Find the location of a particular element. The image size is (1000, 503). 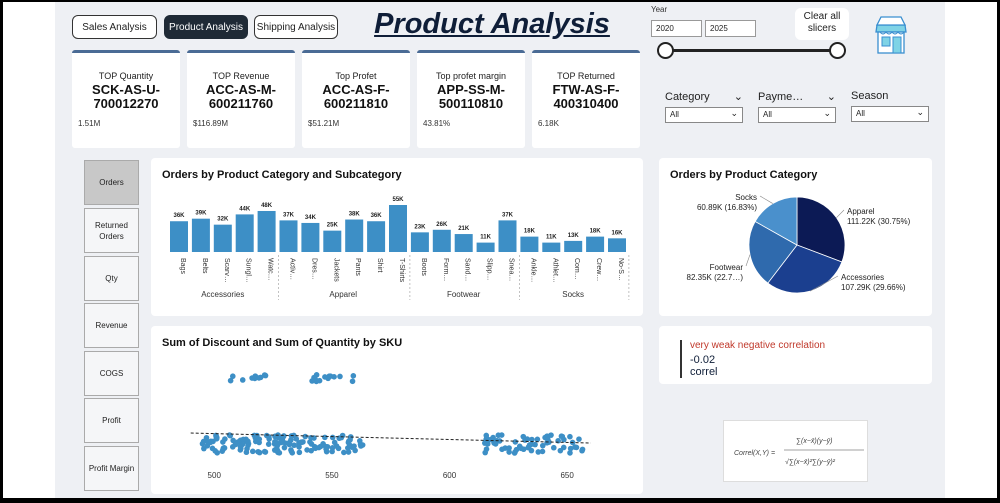

category-tick-label: Shirt is located at coordinates (379, 265).